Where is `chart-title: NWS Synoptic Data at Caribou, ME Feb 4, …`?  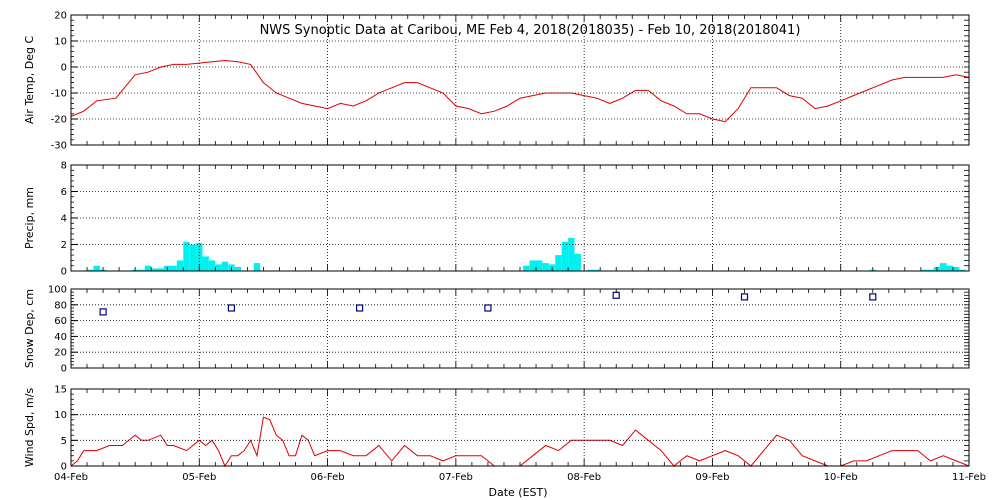 chart-title: NWS Synoptic Data at Caribou, ME Feb 4, … is located at coordinates (530, 30).